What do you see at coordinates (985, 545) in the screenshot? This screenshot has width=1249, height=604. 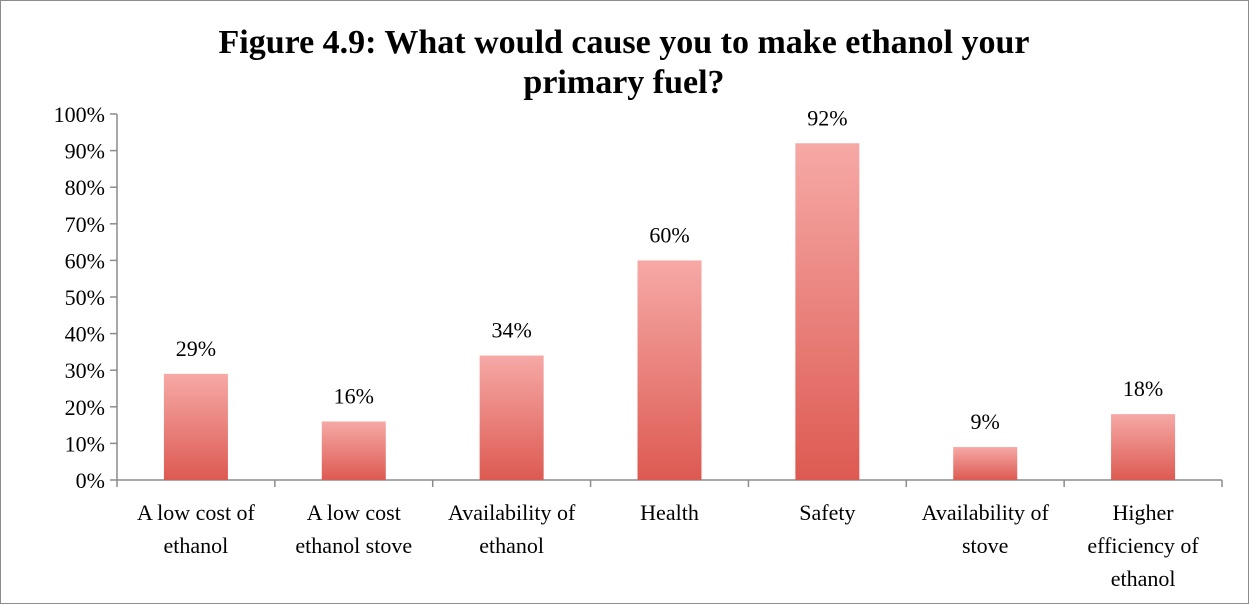 I see `category-label: stove` at bounding box center [985, 545].